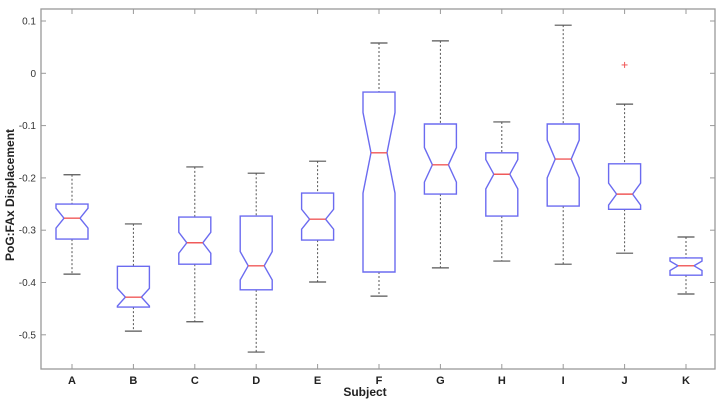  Describe the element at coordinates (317, 381) in the screenshot. I see `x-tick-label: E` at that location.